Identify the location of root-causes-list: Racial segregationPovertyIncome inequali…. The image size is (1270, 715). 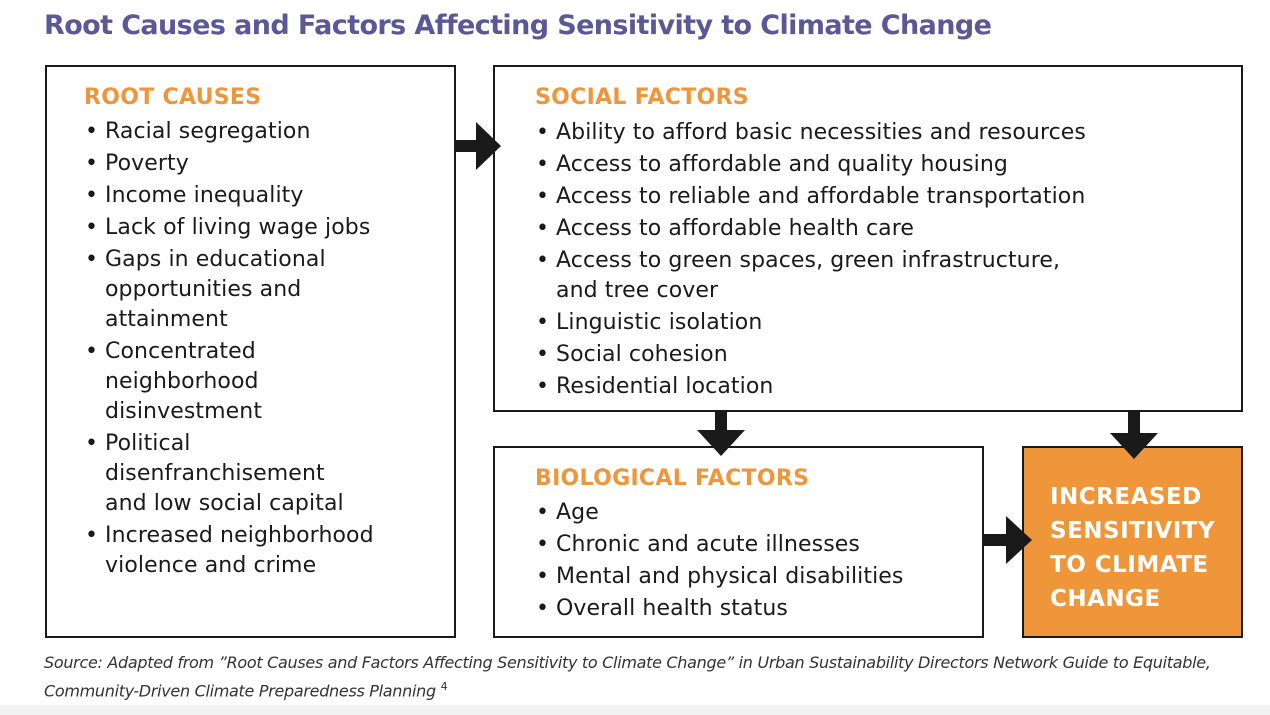
(229, 350).